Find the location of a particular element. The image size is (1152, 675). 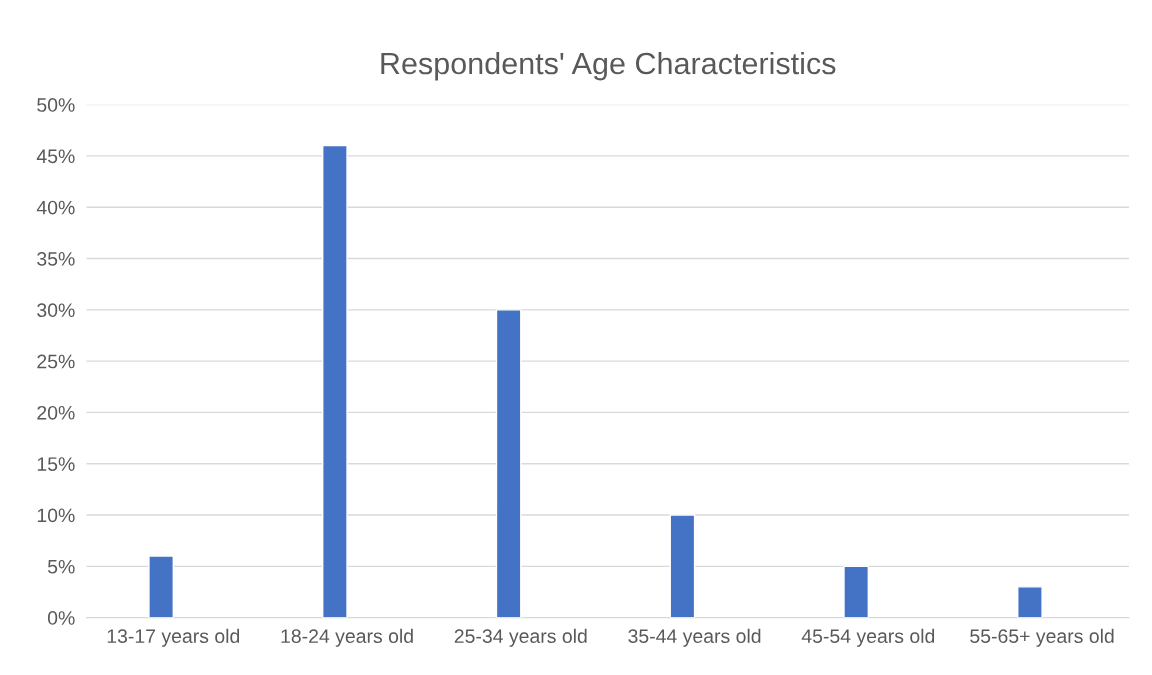

y-tick-label: 10% is located at coordinates (56, 515).